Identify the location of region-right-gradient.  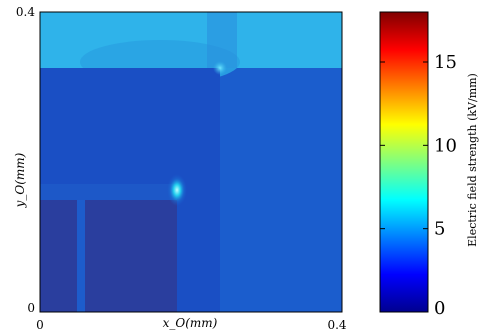
(222, 40).